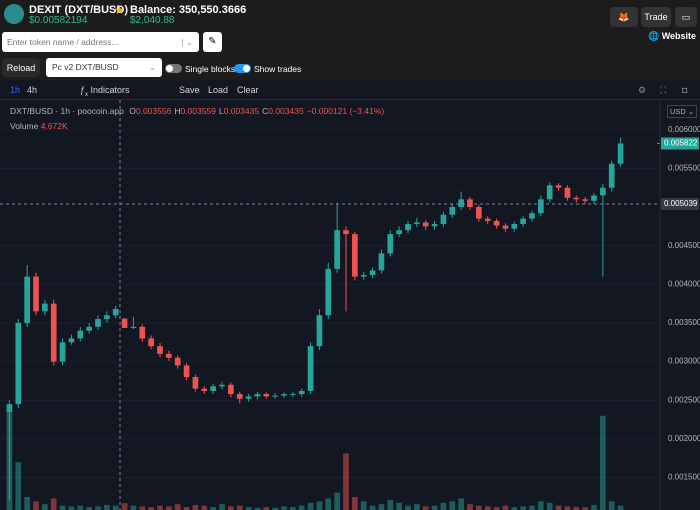 Image resolution: width=700 pixels, height=510 pixels. I want to click on y-tick-label: 0.003000, so click(684, 361).